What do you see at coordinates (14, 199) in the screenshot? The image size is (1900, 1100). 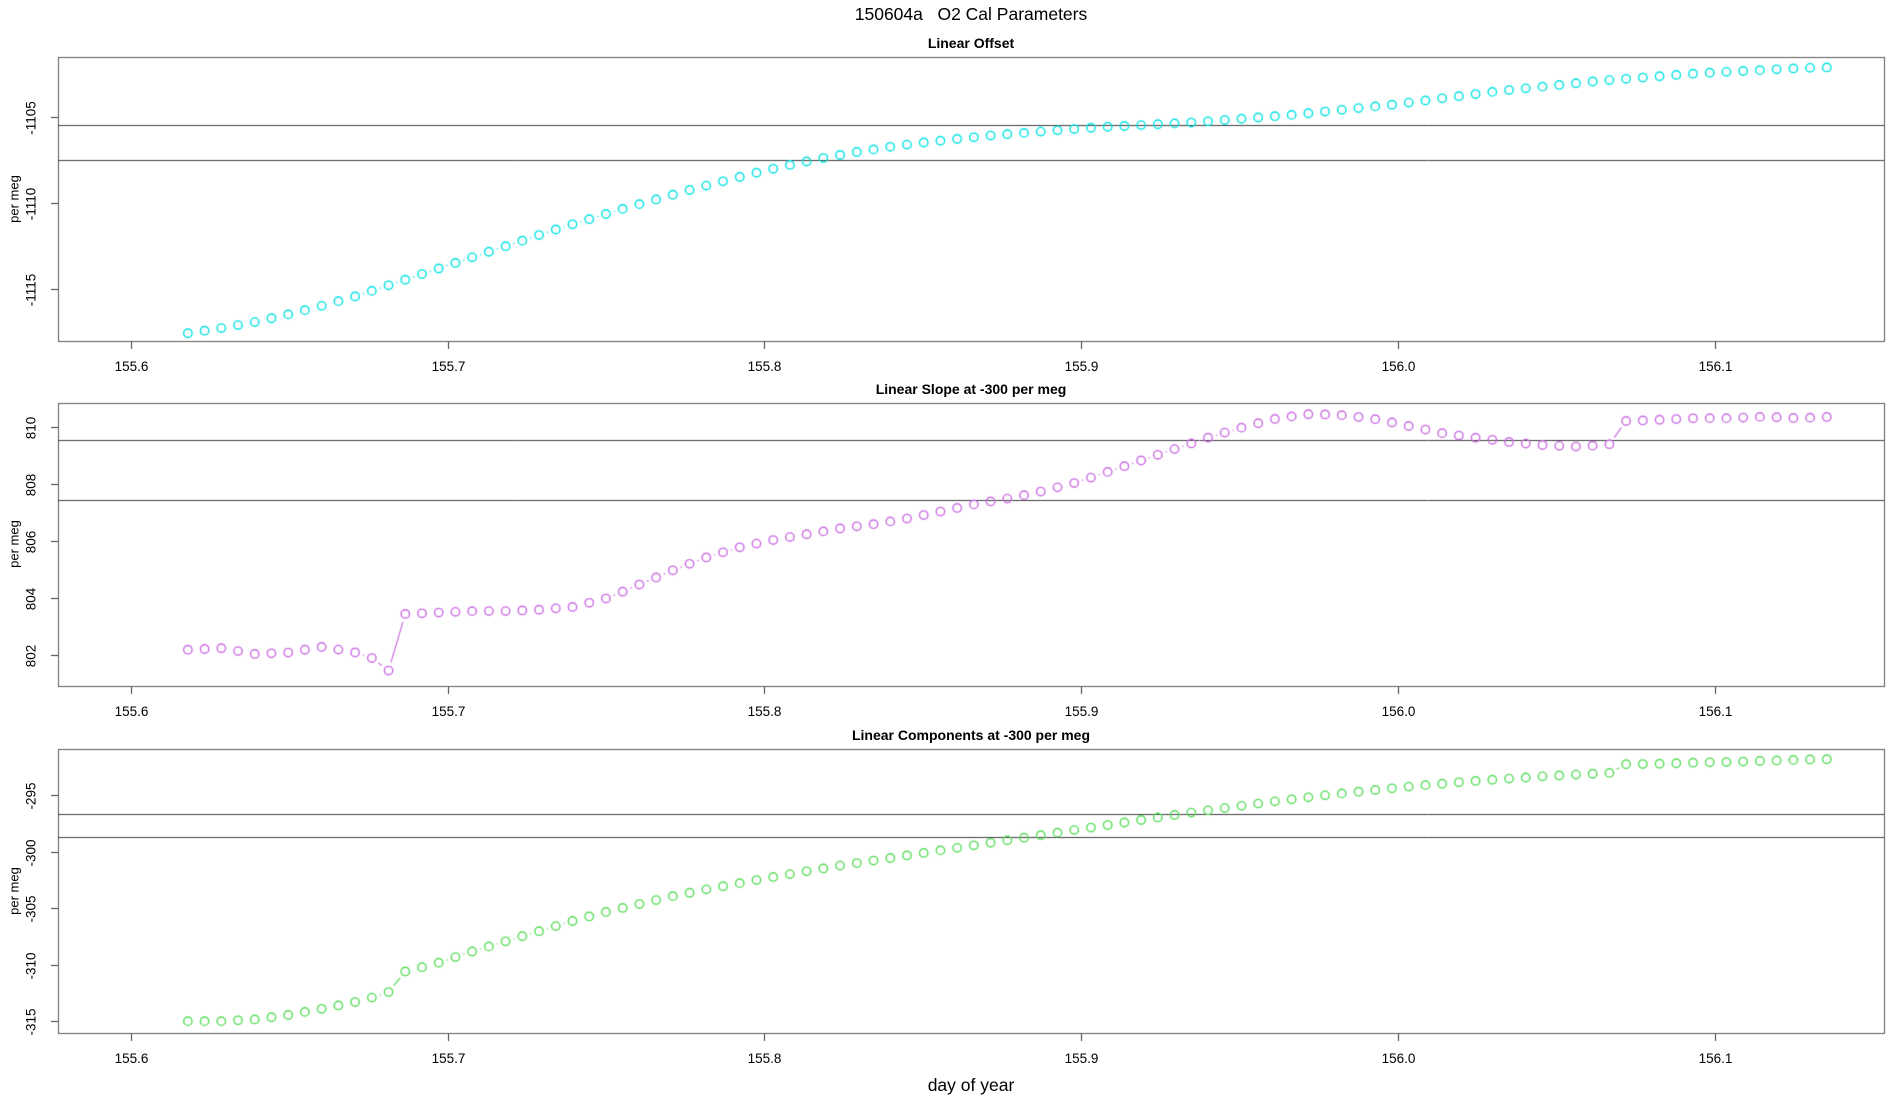 I see `y-axis-label-offset: per meg` at bounding box center [14, 199].